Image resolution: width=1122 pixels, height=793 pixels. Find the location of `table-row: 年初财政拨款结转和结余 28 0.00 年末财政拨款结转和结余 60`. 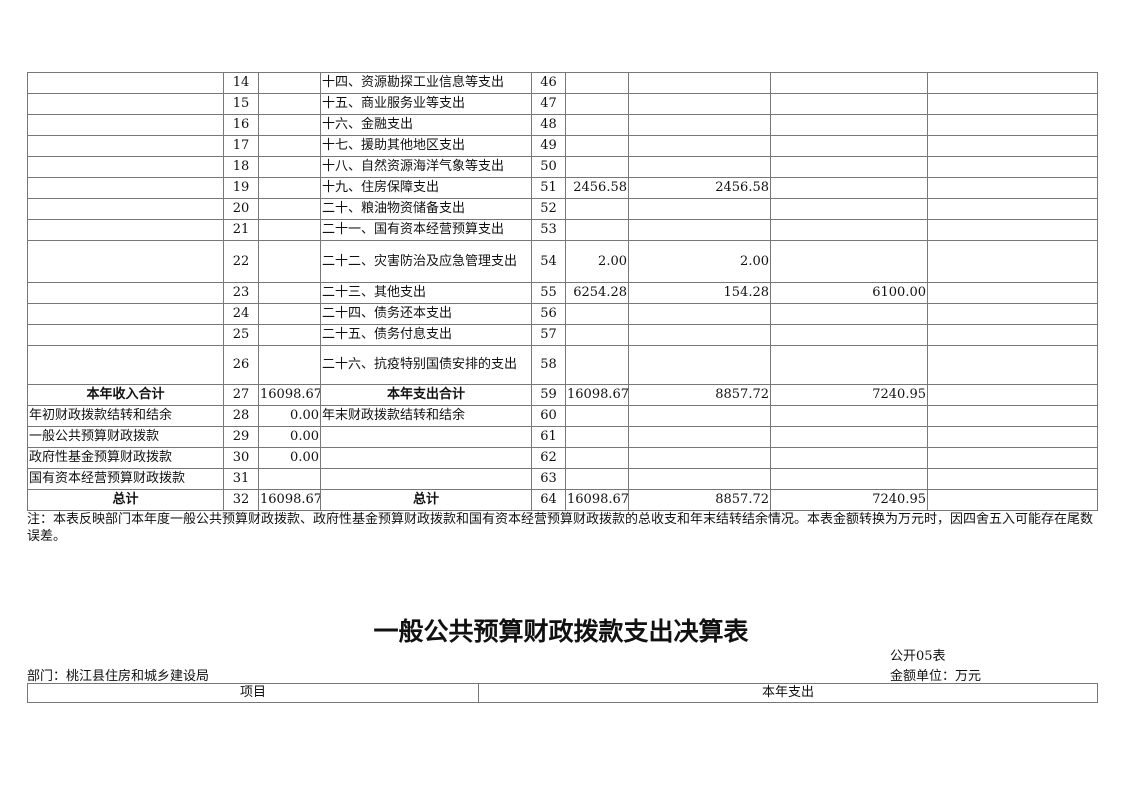

table-row: 年初财政拨款结转和结余 28 0.00 年末财政拨款结转和结余 60 is located at coordinates (562, 416).